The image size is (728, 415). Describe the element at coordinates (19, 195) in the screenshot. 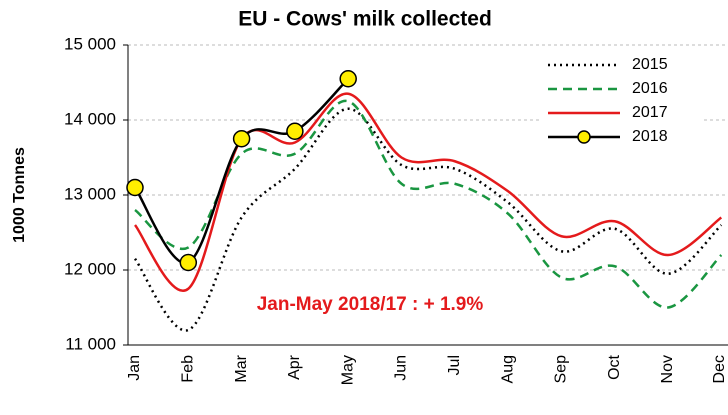

I see `y-axis-label: 1000 Tonnes` at that location.